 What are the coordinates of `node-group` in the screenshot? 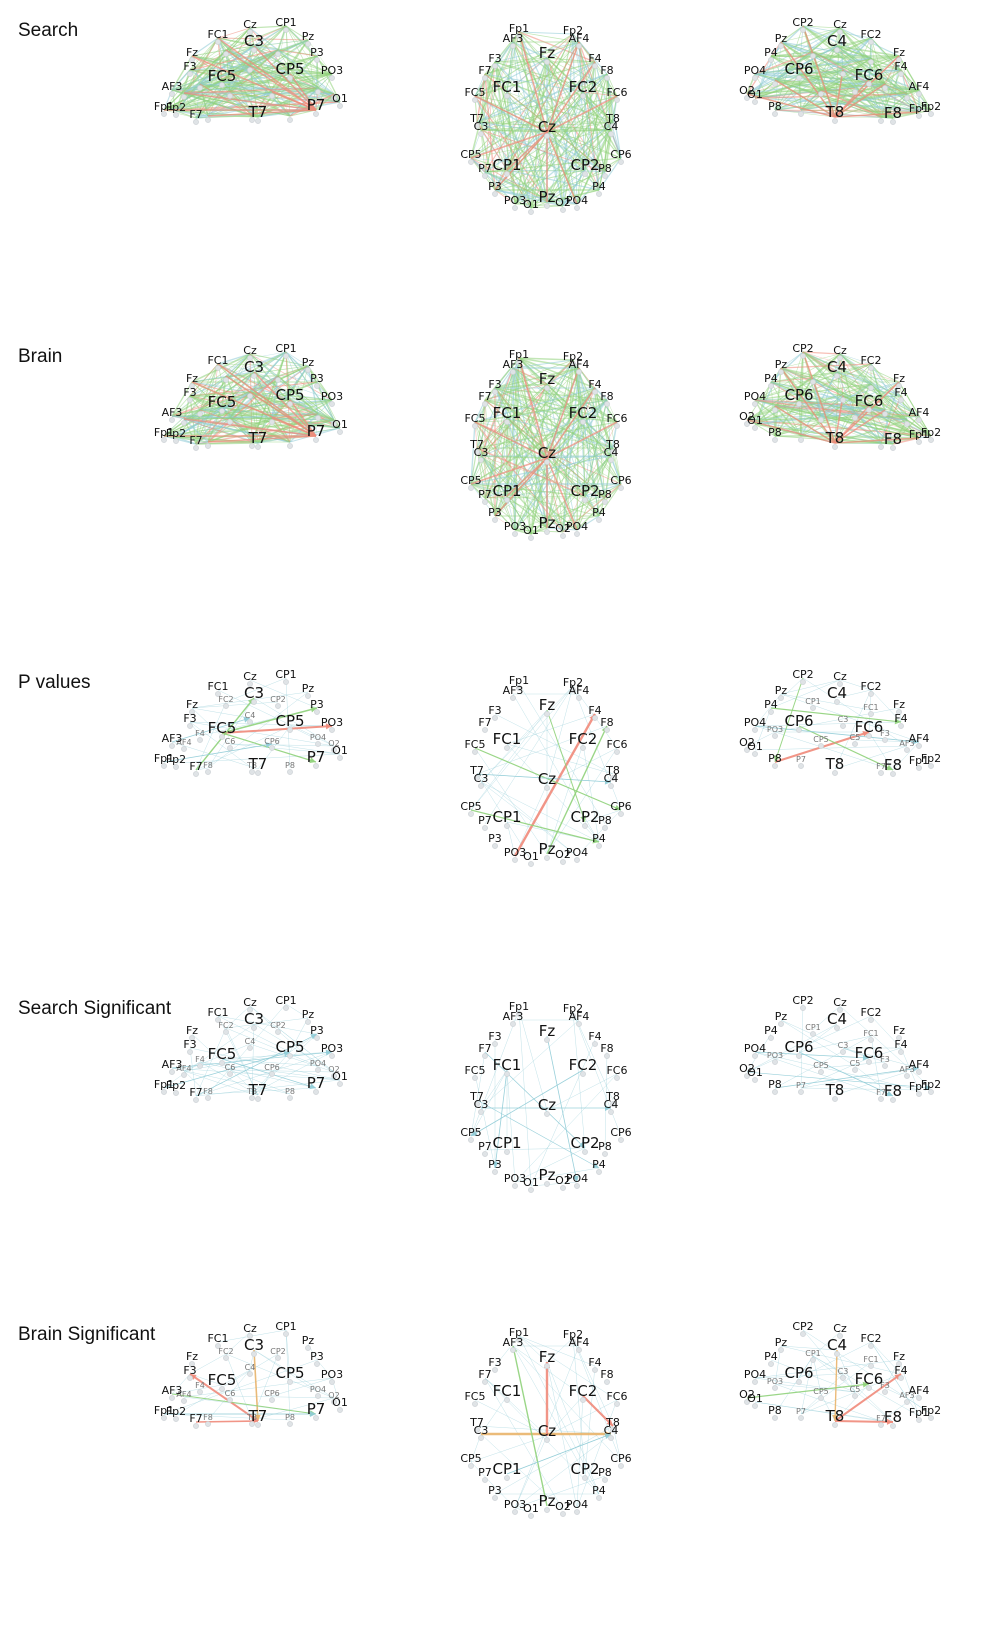 It's located at (252, 1380).